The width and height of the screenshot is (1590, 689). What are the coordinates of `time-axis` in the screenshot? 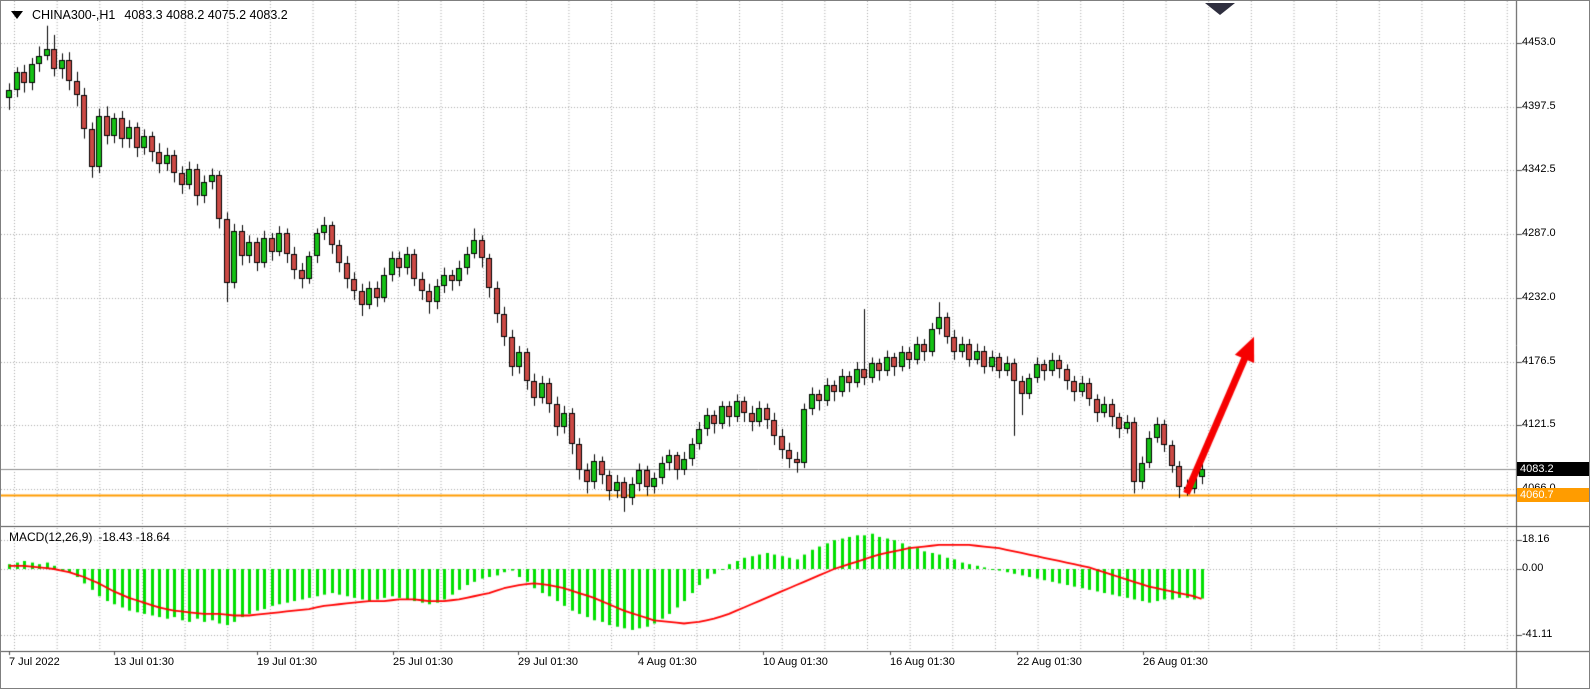 It's located at (758, 665).